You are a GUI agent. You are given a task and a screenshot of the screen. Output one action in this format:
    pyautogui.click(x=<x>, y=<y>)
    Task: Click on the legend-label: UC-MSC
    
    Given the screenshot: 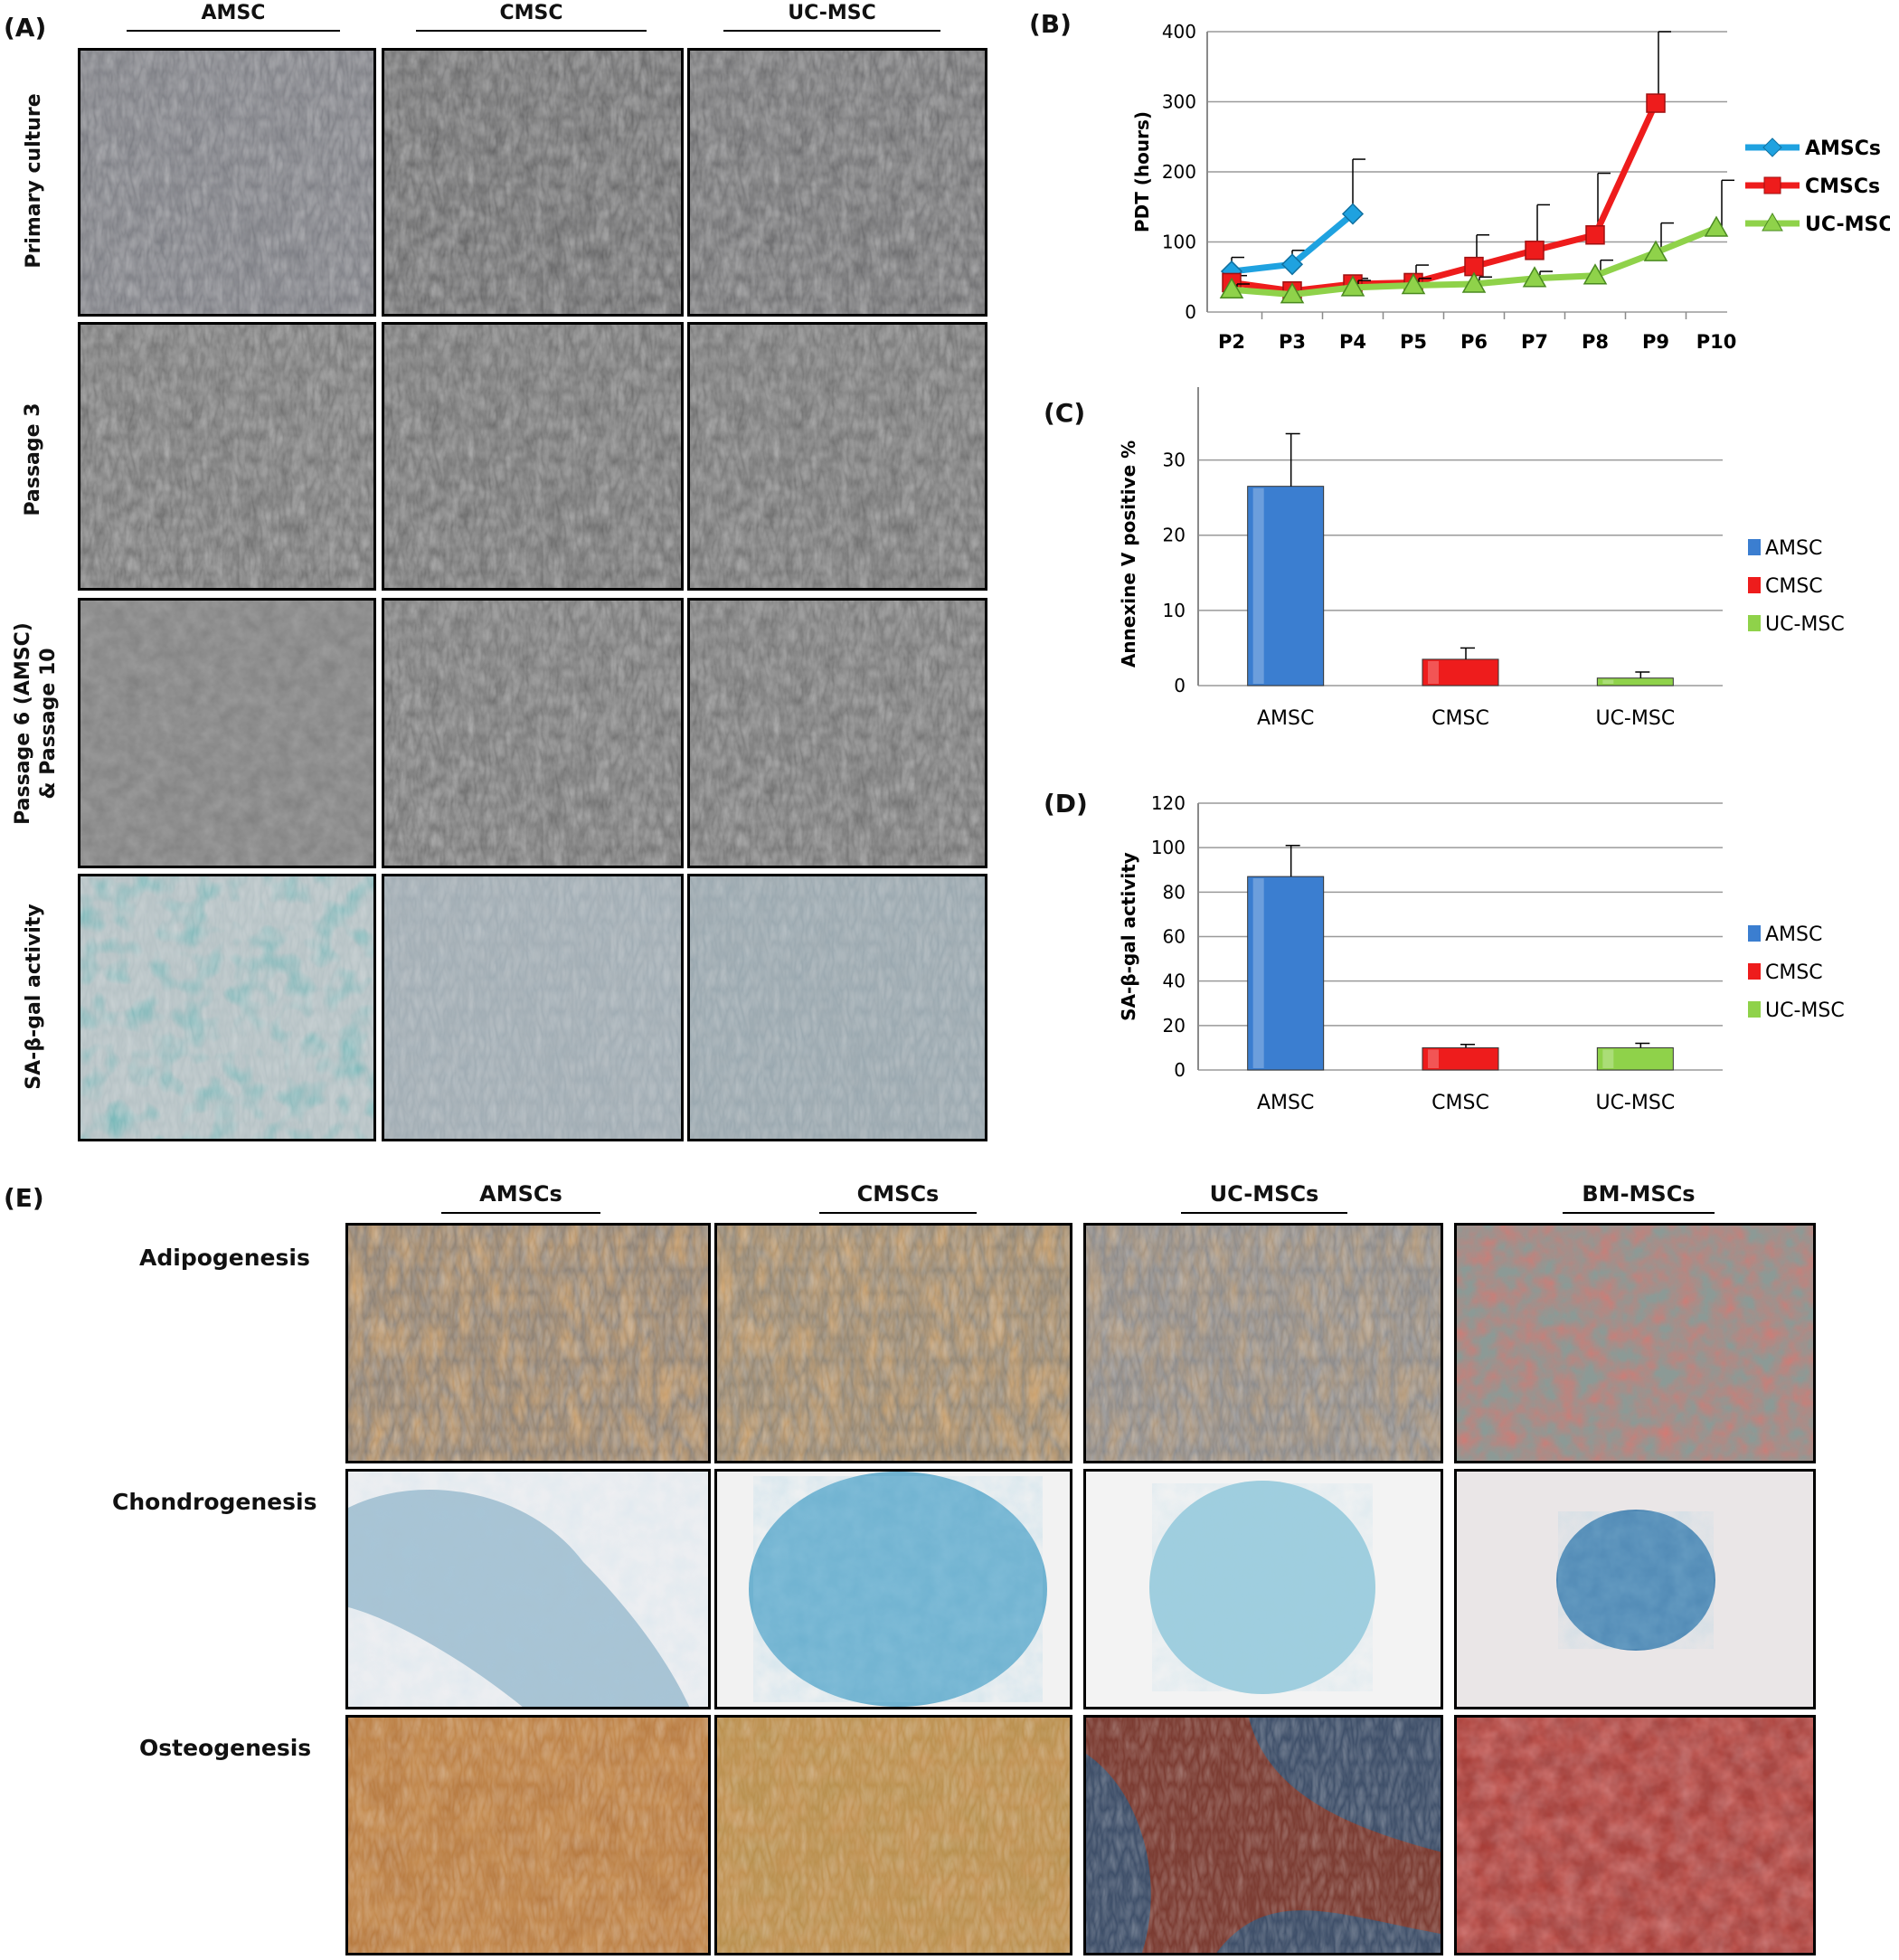 What is the action you would take?
    pyautogui.click(x=1805, y=1011)
    